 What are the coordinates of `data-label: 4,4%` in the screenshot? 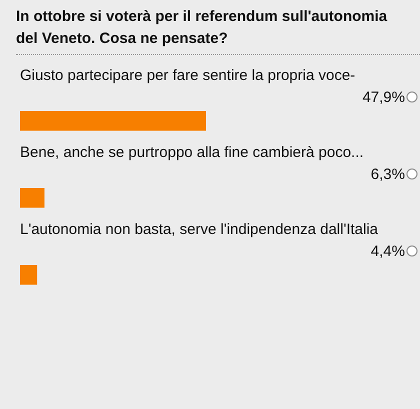 It's located at (387, 251).